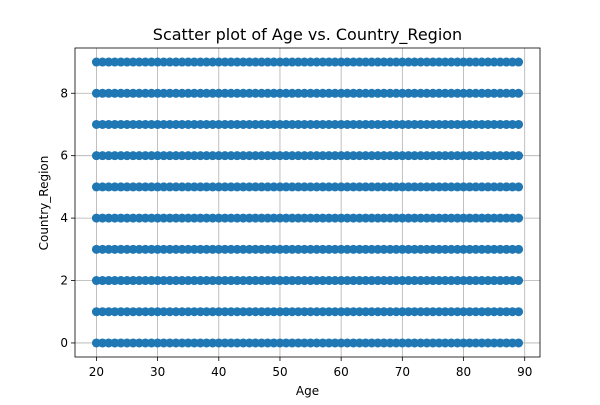 This screenshot has width=600, height=405. Describe the element at coordinates (307, 35) in the screenshot. I see `chart-title: Scatter plot of Age vs. Country_Region` at that location.